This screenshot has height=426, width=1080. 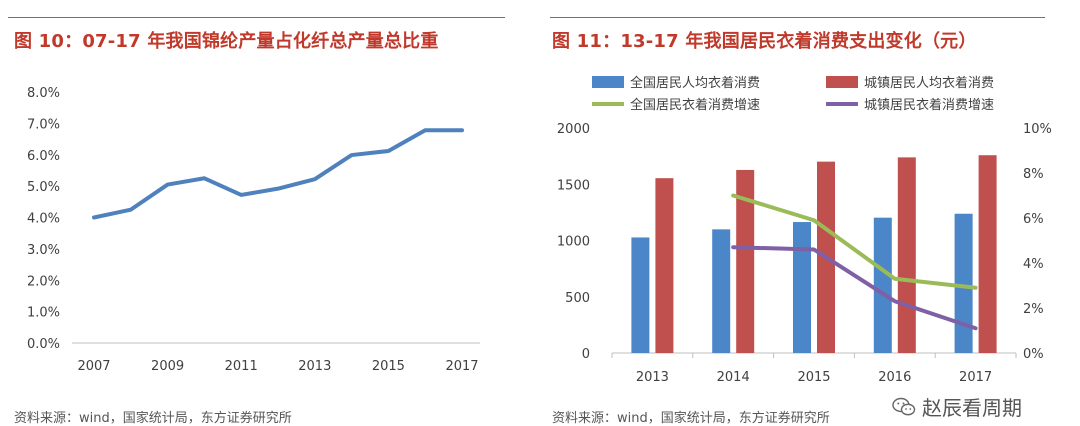 I want to click on y-tick-label: 7.0%, so click(x=43, y=124).